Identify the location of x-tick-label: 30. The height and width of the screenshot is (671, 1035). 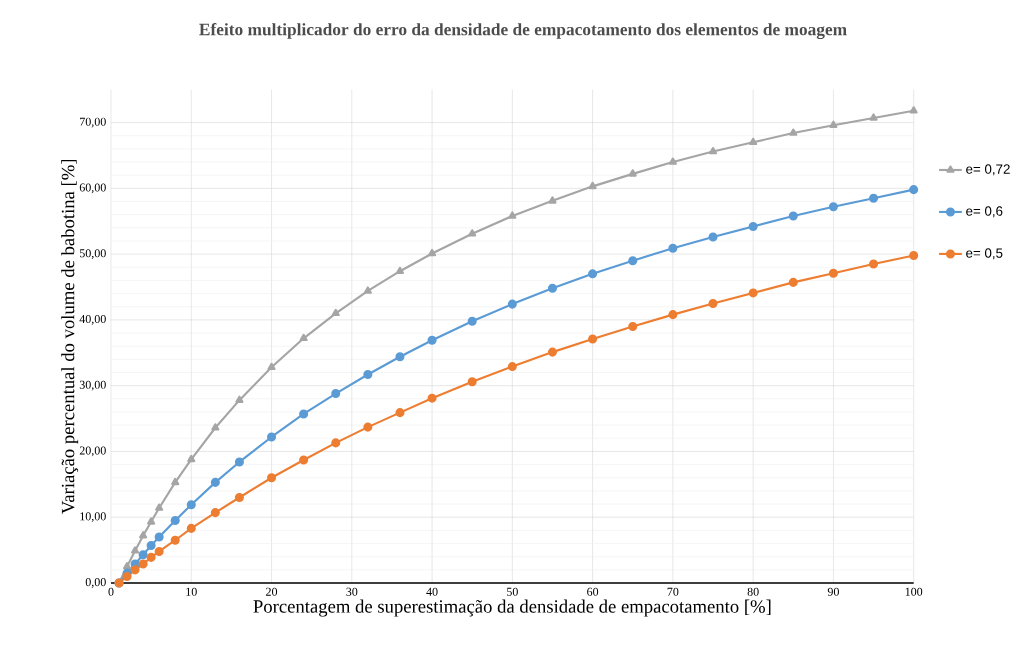
(352, 591).